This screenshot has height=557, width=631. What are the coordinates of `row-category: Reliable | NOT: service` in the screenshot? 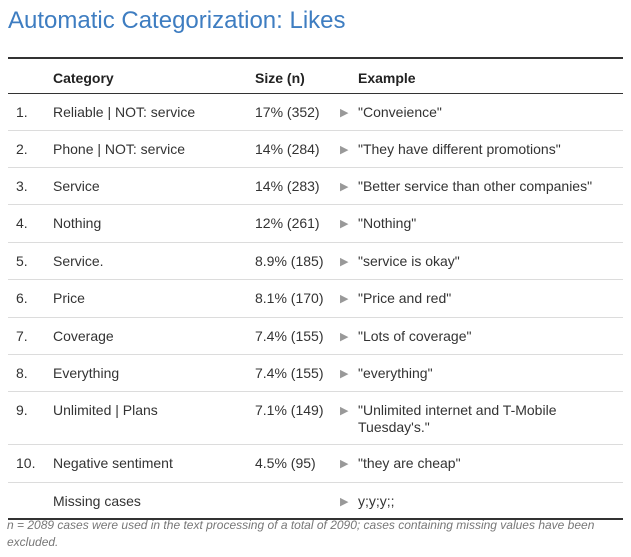 It's located at (124, 112).